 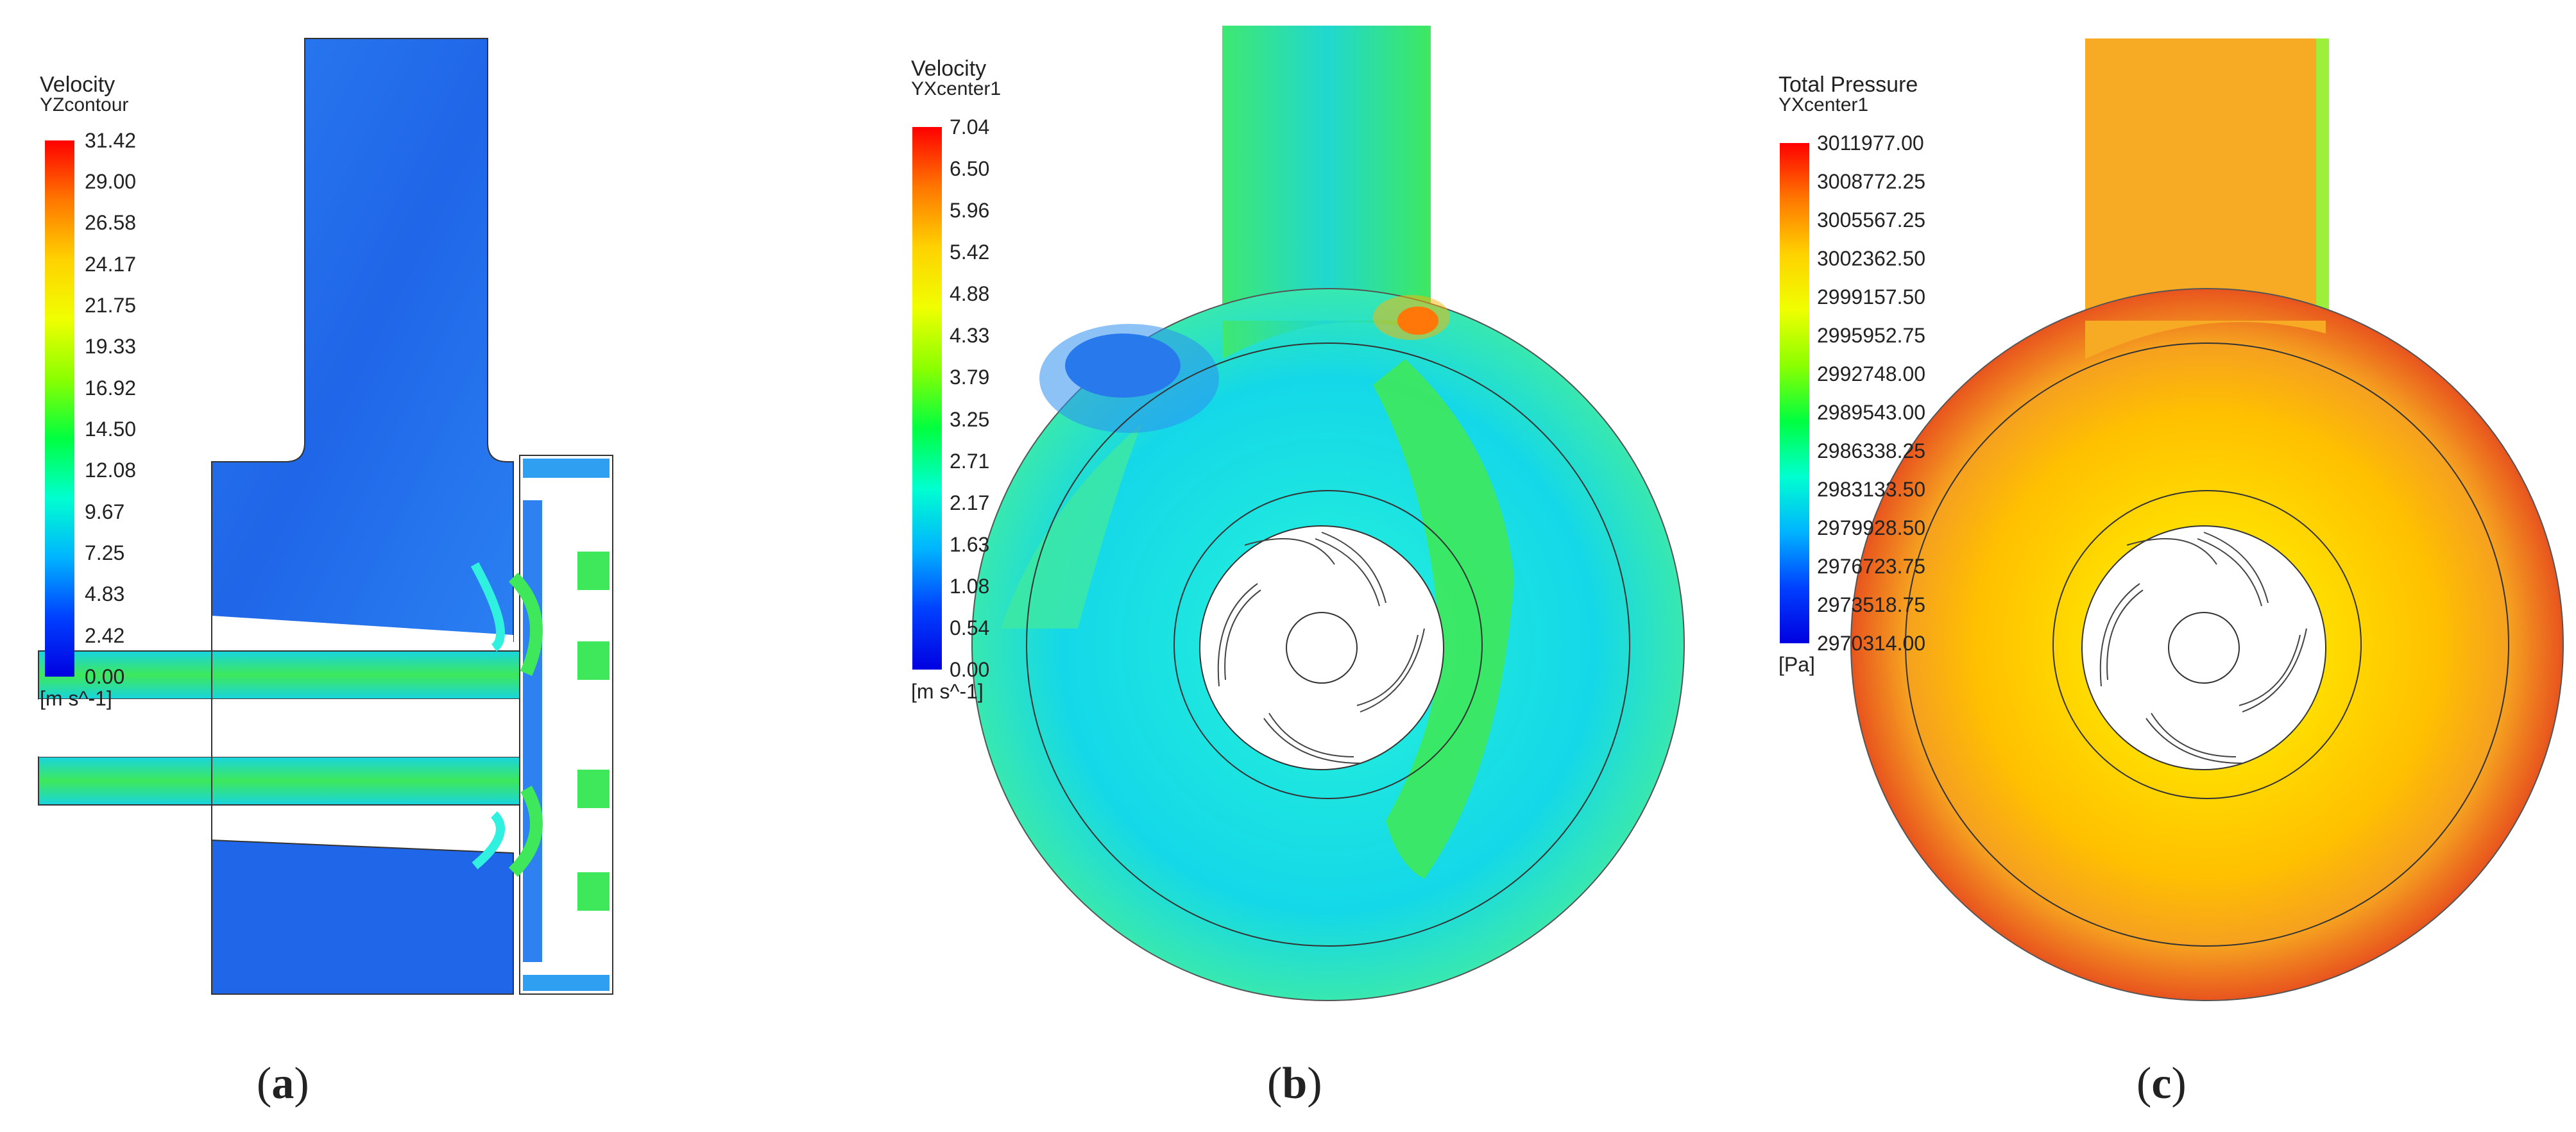 What do you see at coordinates (105, 552) in the screenshot?
I see `tick-label: 7.25` at bounding box center [105, 552].